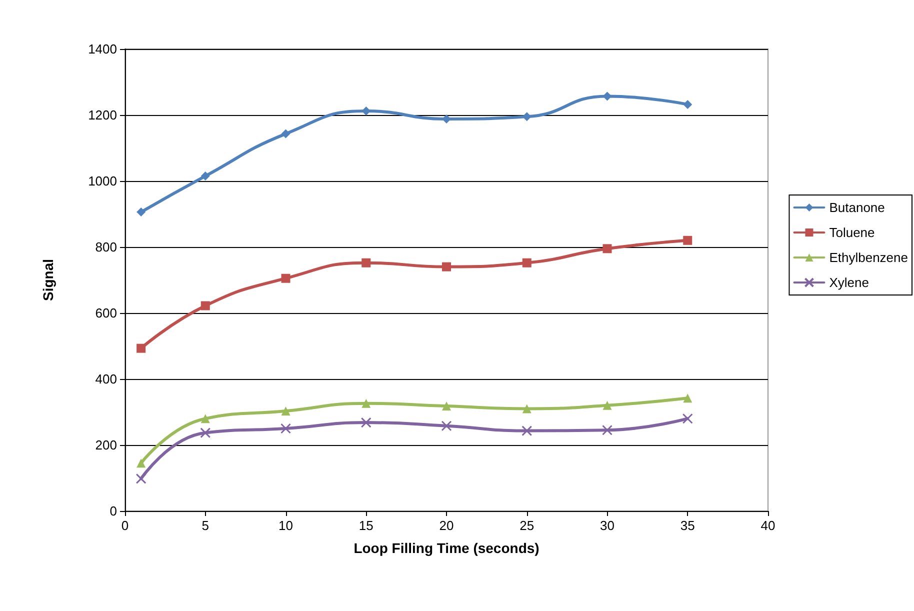 The width and height of the screenshot is (914, 611). What do you see at coordinates (106, 313) in the screenshot?
I see `y-tick-label: 600` at bounding box center [106, 313].